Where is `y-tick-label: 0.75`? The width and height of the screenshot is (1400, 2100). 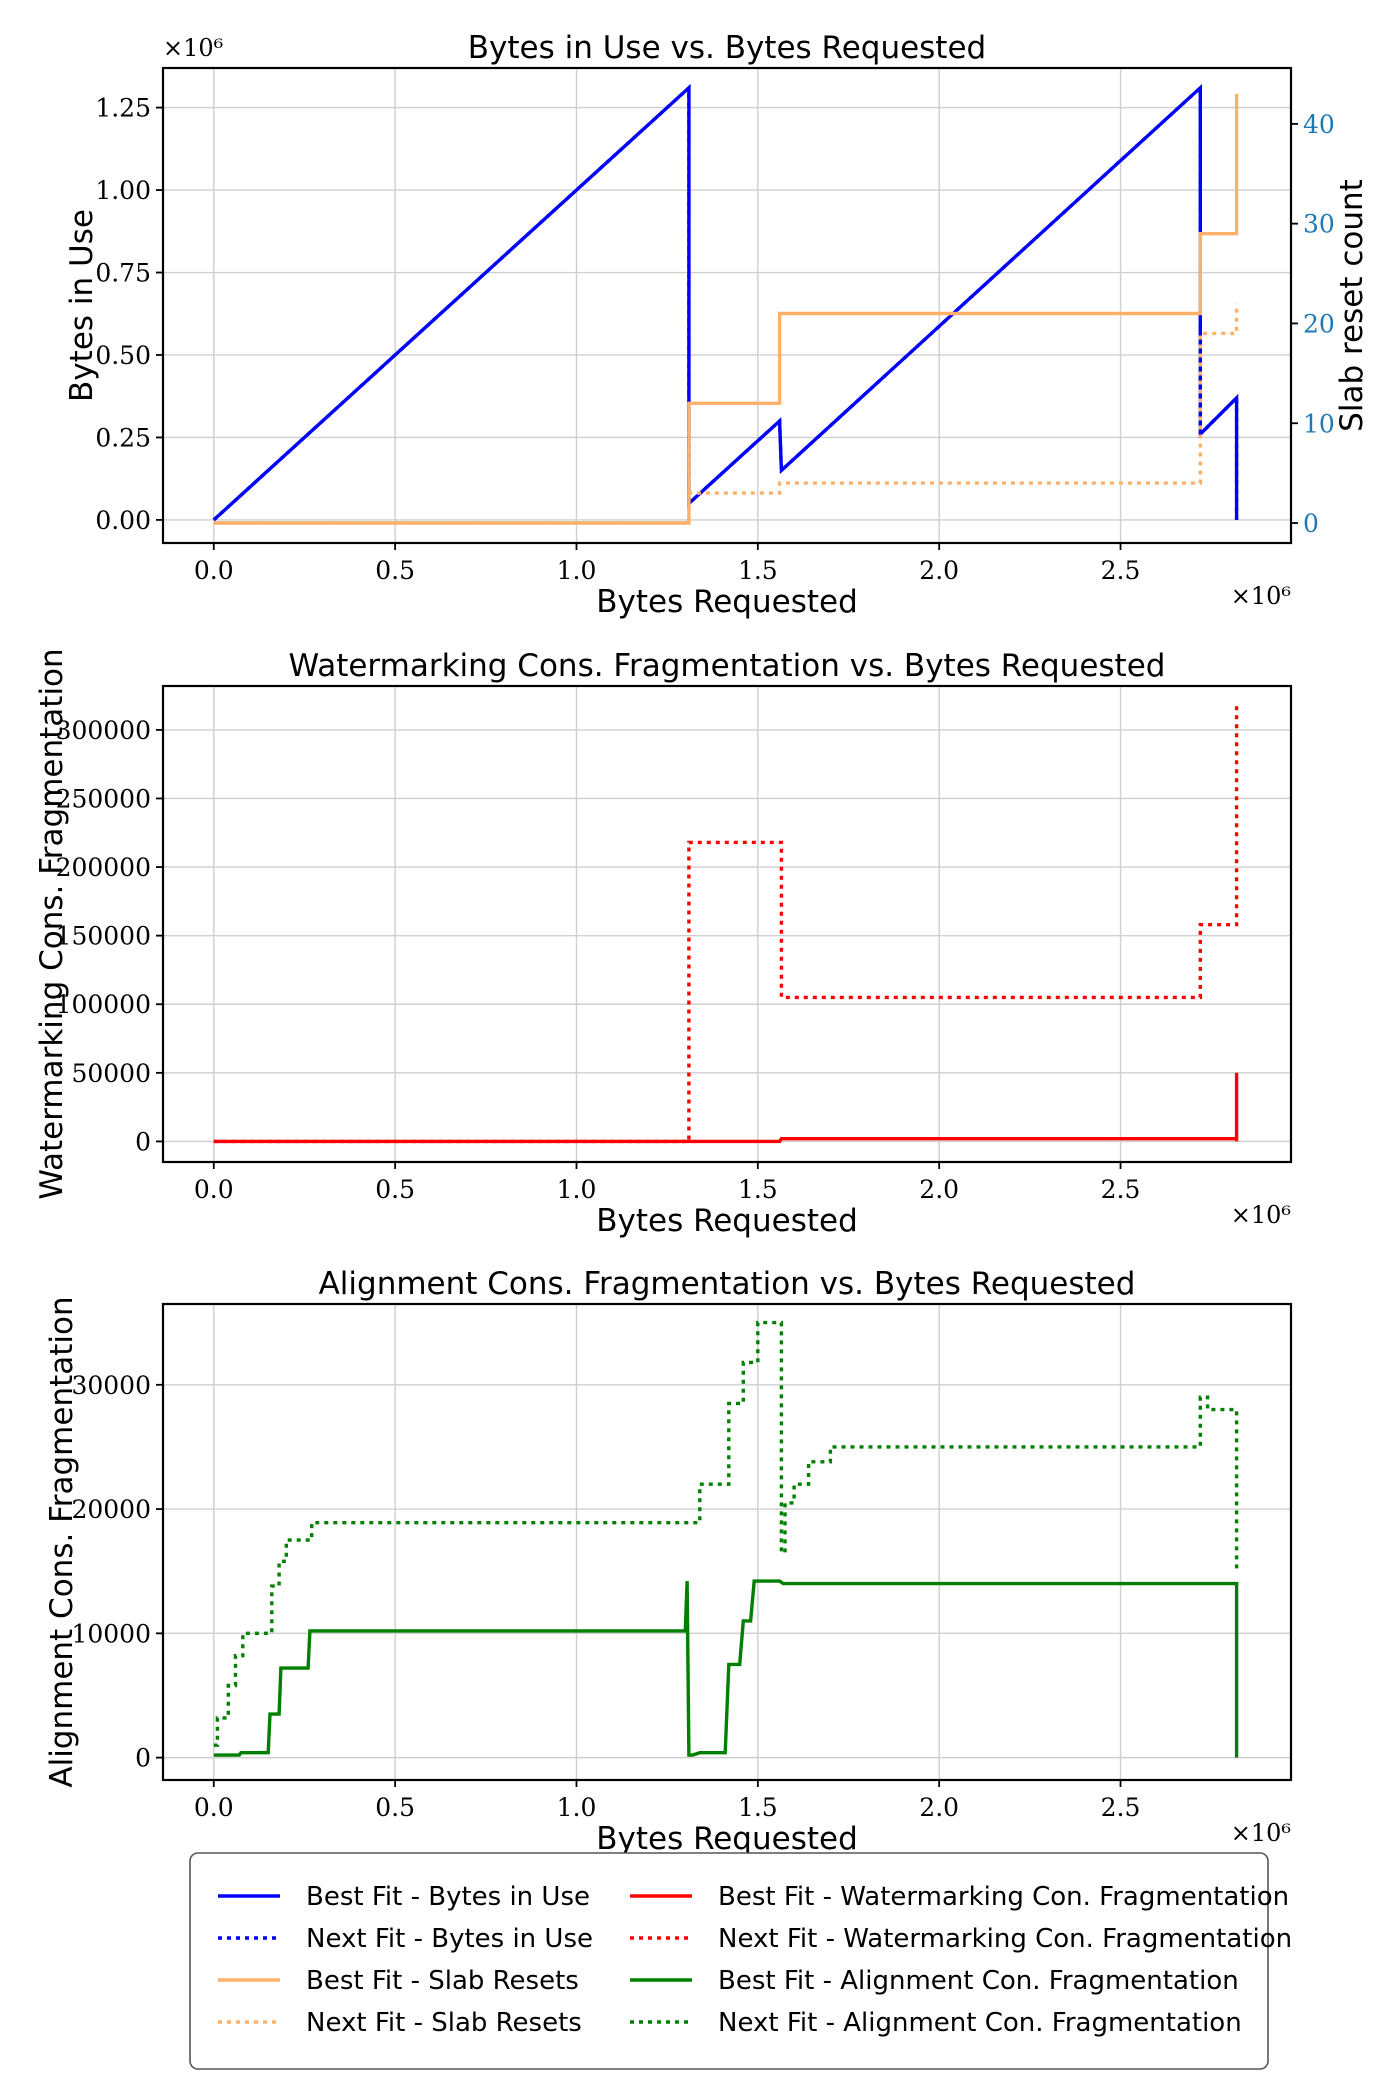
y-tick-label: 0.75 is located at coordinates (123, 273).